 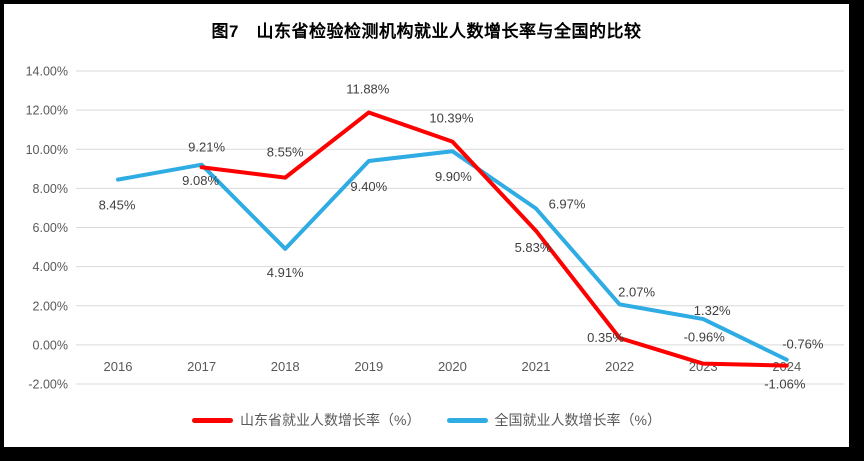 What do you see at coordinates (47, 72) in the screenshot?
I see `y-axis-tick-label: 14.00%` at bounding box center [47, 72].